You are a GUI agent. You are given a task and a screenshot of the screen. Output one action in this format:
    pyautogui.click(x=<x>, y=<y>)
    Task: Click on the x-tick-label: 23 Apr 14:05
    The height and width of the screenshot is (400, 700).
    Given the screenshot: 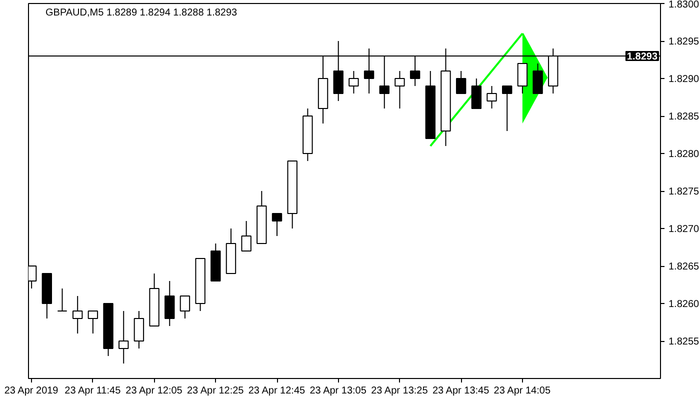 What is the action you would take?
    pyautogui.click(x=522, y=391)
    